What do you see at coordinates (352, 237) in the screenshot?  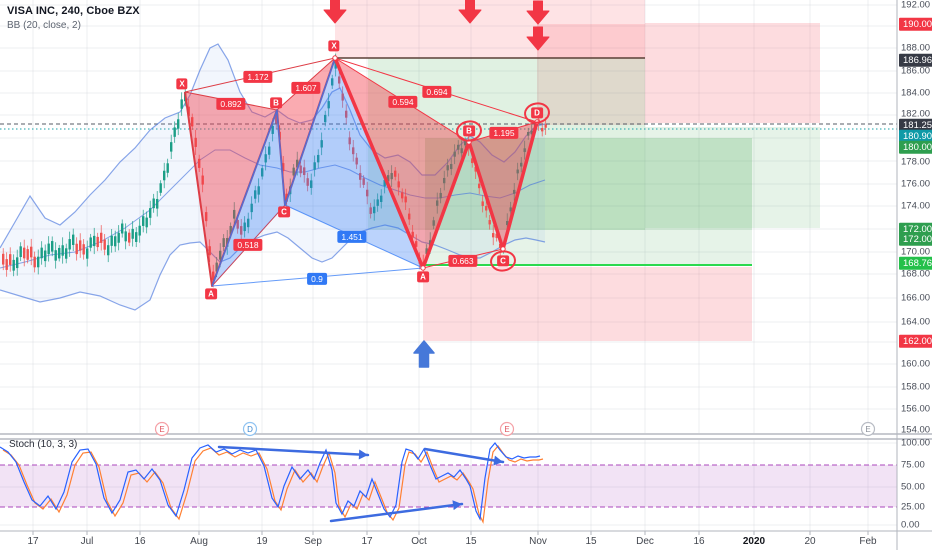 I see `ratio-label-badge: 1.451` at bounding box center [352, 237].